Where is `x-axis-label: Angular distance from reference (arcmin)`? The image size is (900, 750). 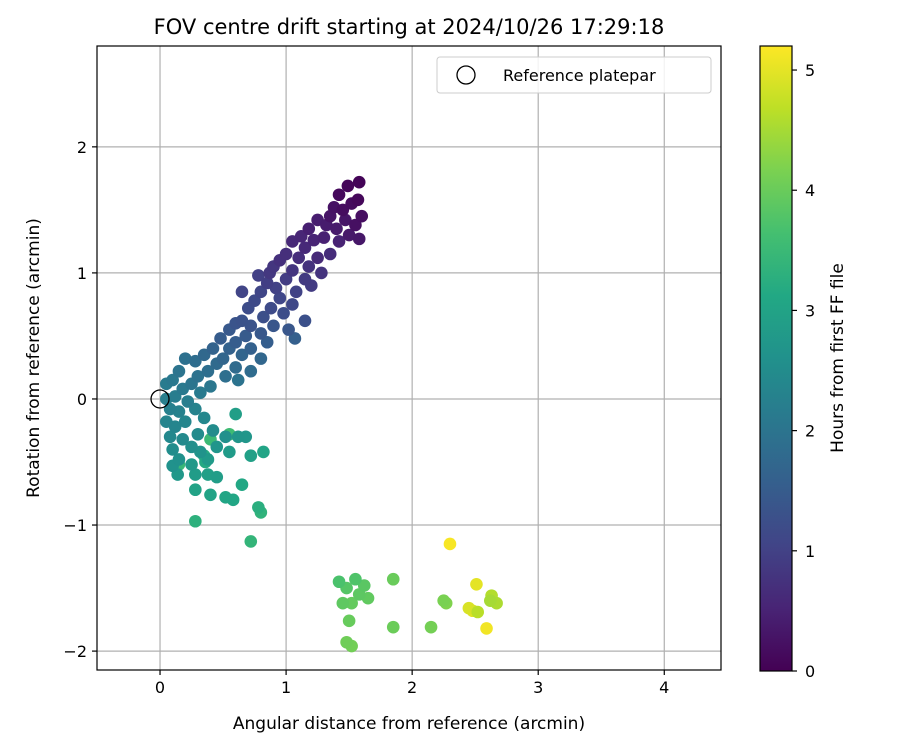
x-axis-label: Angular distance from reference (arcmin) is located at coordinates (409, 724).